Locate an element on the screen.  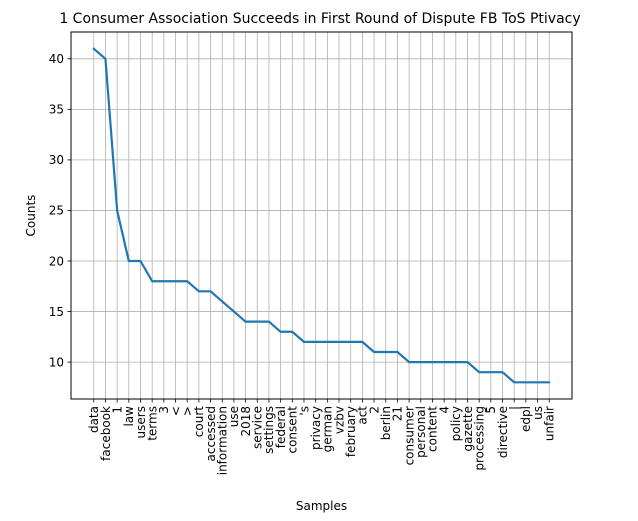
x-tick-label: gazette is located at coordinates (468, 428).